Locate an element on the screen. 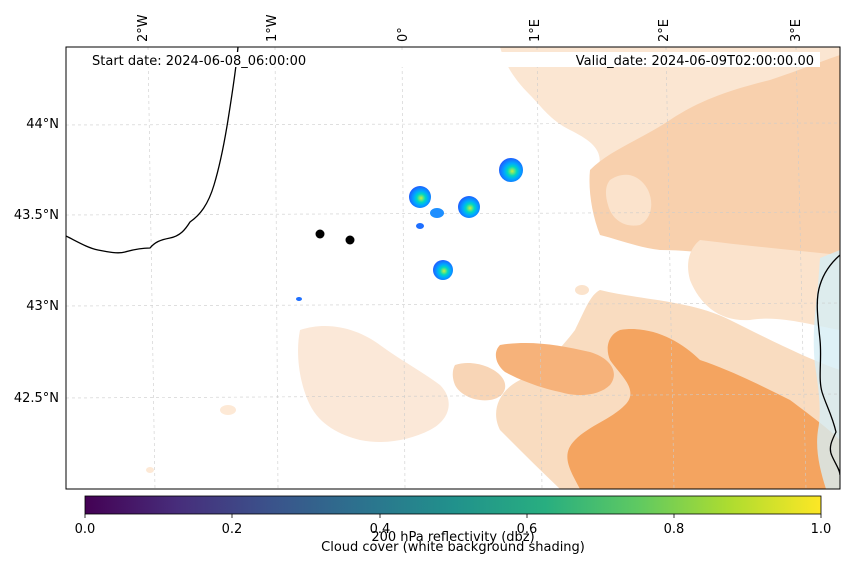  colorbar-label-cloud: Cloud cover (white background shading) is located at coordinates (453, 547).